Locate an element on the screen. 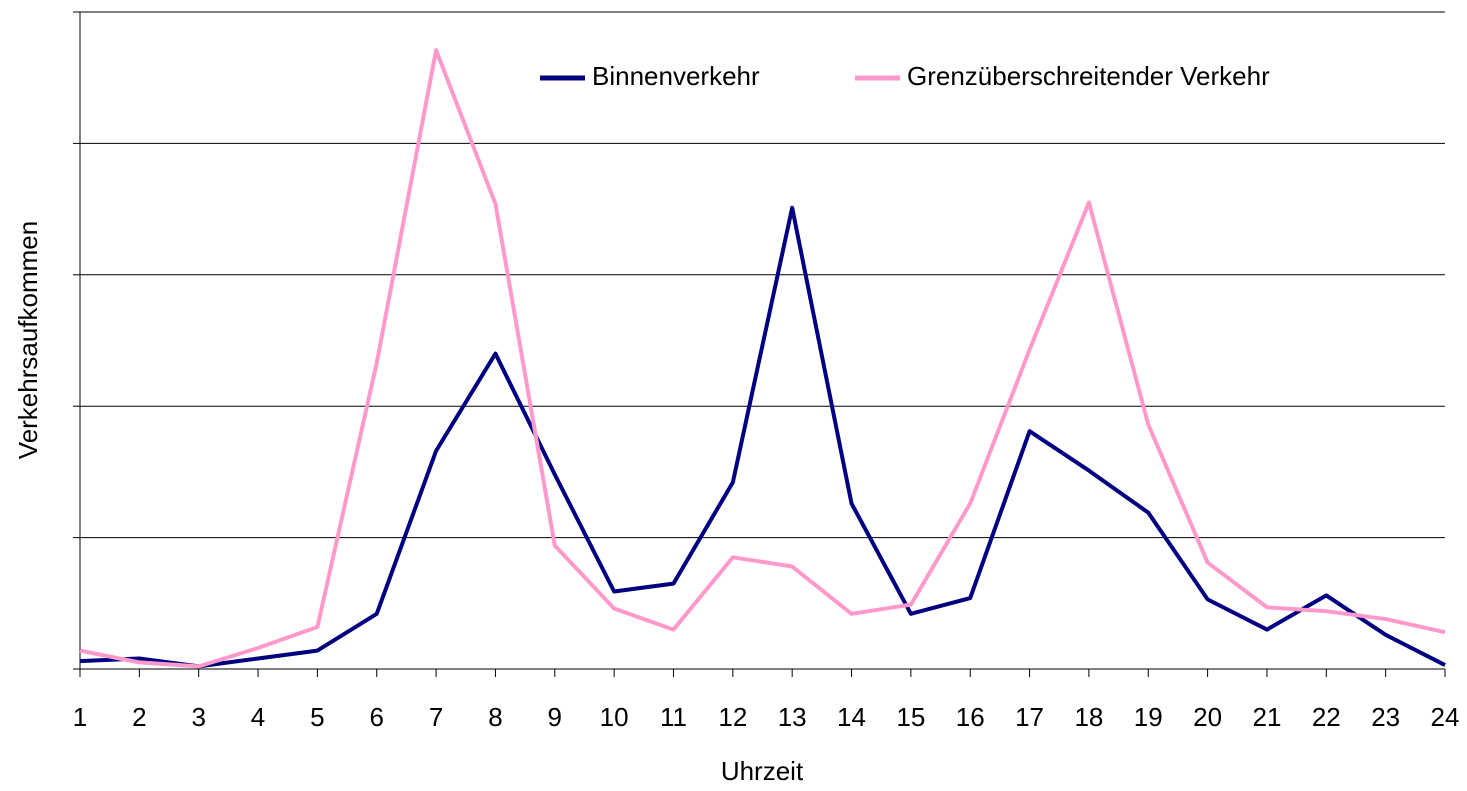 The image size is (1467, 791). x-tick-label: 11 is located at coordinates (673, 717).